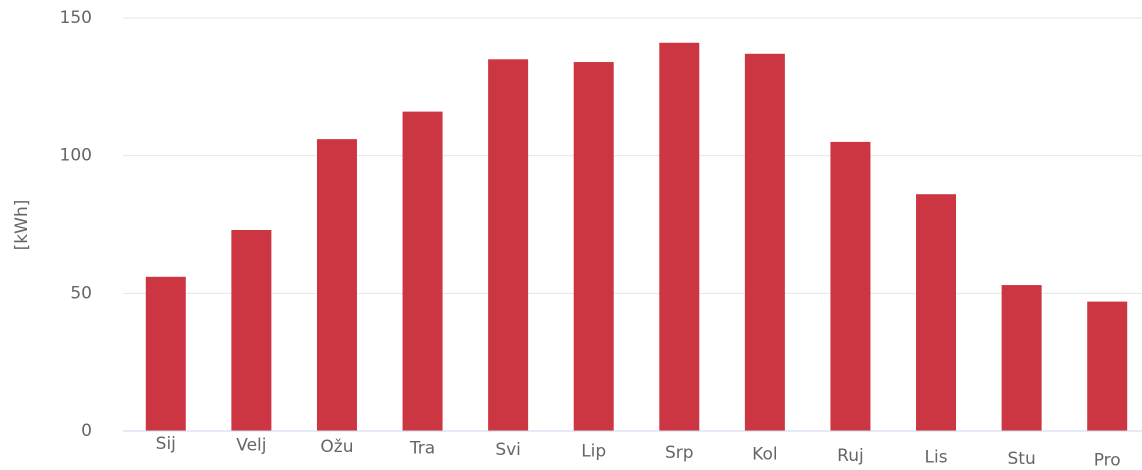  Describe the element at coordinates (76, 156) in the screenshot. I see `y-tick-label: 100` at that location.